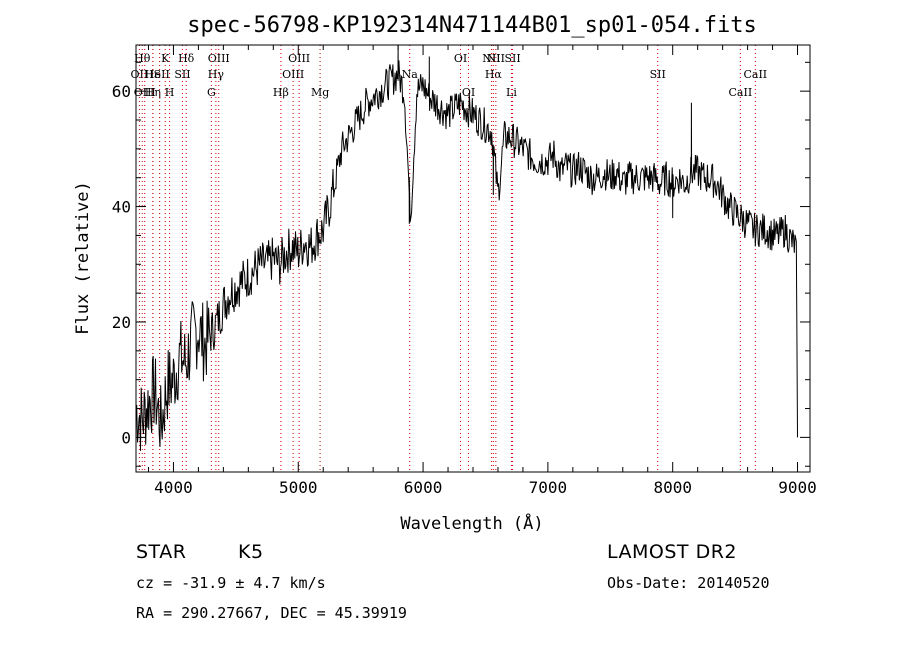  What do you see at coordinates (281, 92) in the screenshot?
I see `line-marker-label: Hβ` at bounding box center [281, 92].